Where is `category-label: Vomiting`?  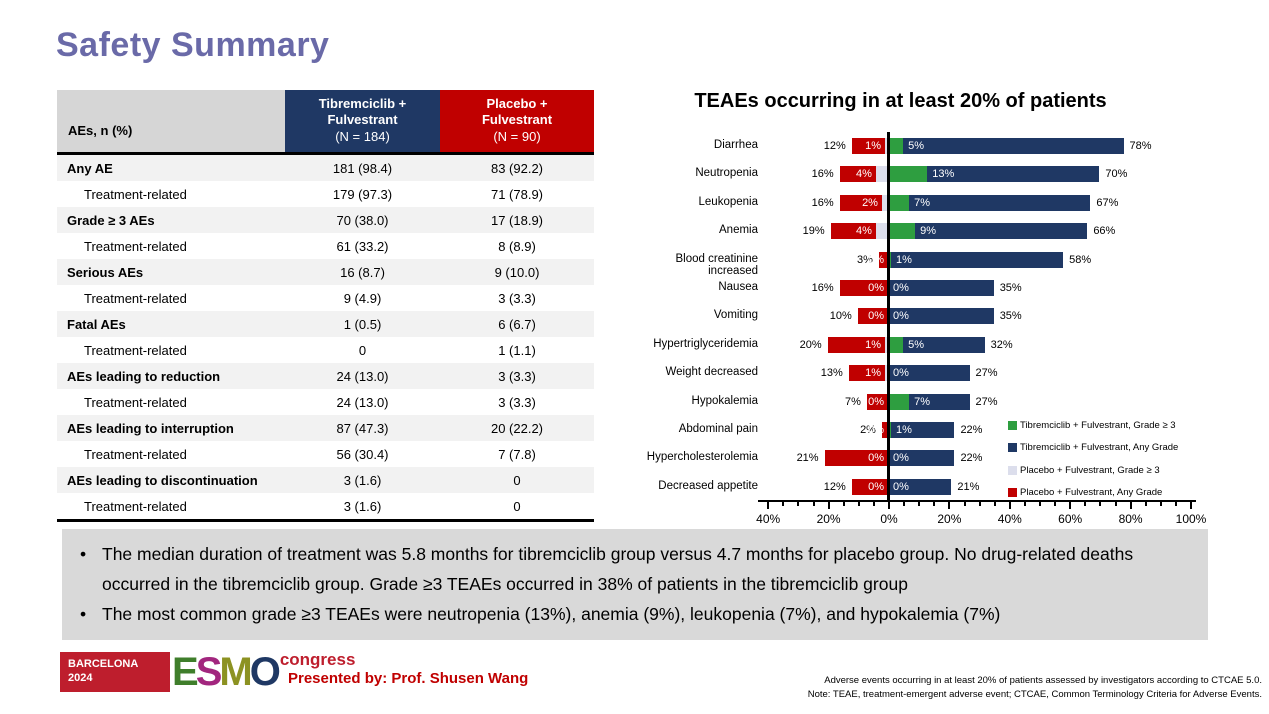 category-label: Vomiting is located at coordinates (735, 315).